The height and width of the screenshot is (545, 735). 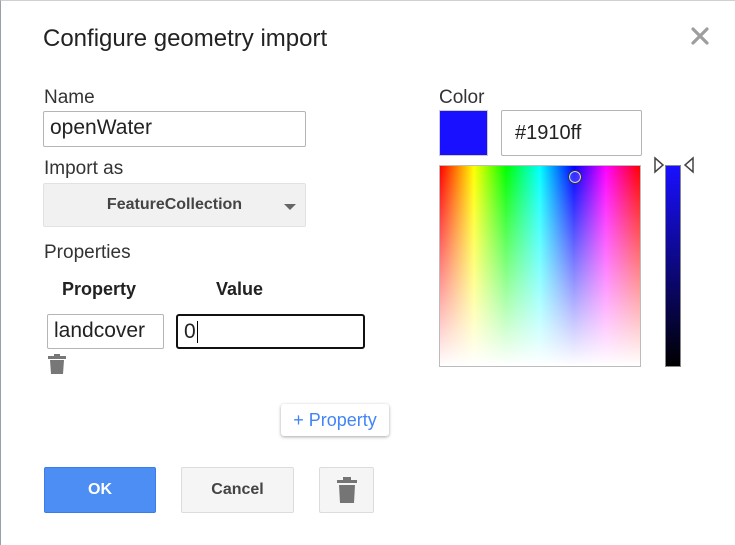 What do you see at coordinates (174, 129) in the screenshot?
I see `name-input: openWater` at bounding box center [174, 129].